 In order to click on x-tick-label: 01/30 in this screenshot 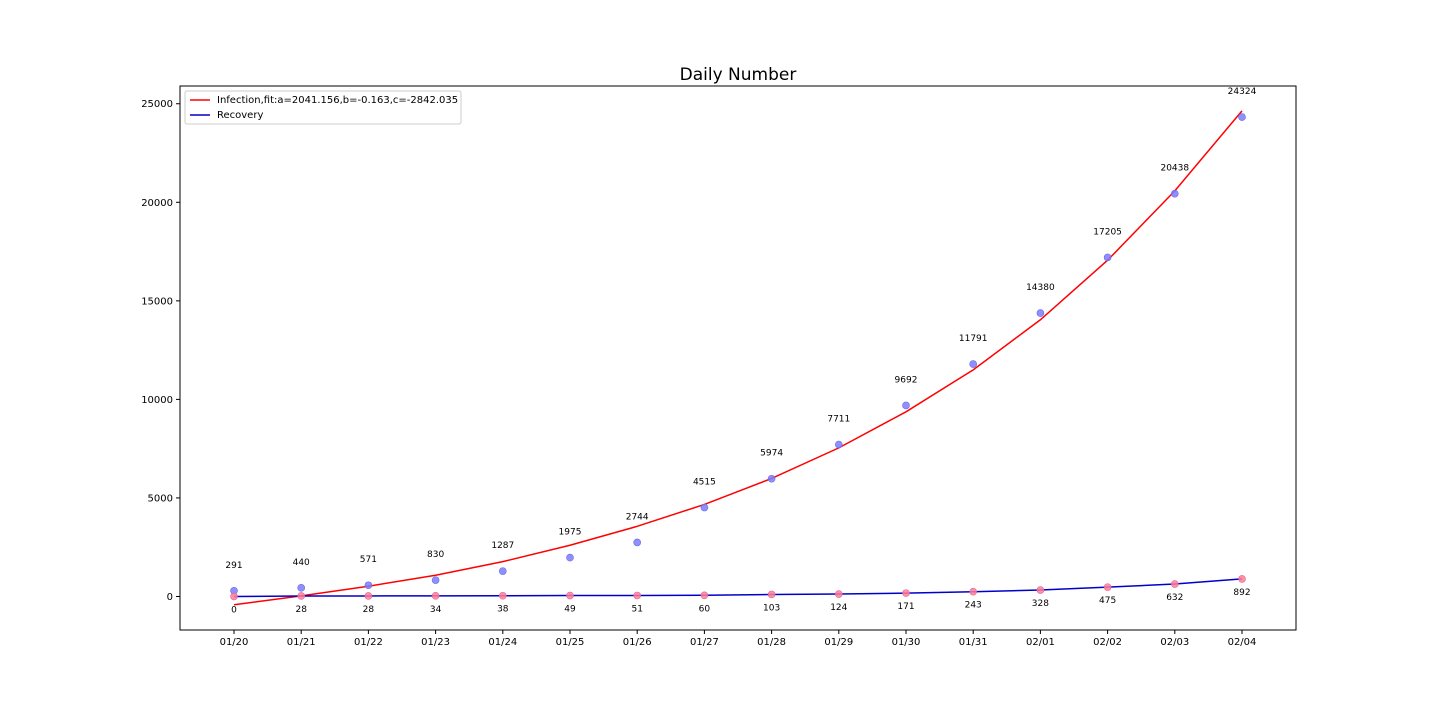, I will do `click(906, 642)`.